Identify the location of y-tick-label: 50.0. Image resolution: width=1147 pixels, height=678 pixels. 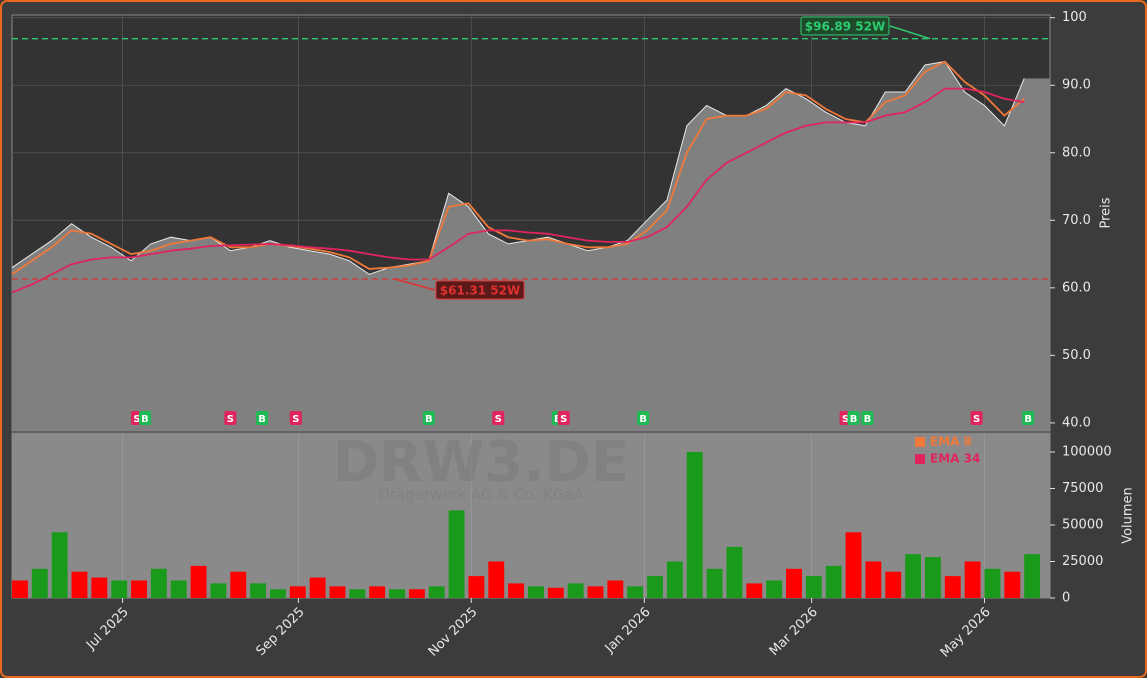
(1076, 355).